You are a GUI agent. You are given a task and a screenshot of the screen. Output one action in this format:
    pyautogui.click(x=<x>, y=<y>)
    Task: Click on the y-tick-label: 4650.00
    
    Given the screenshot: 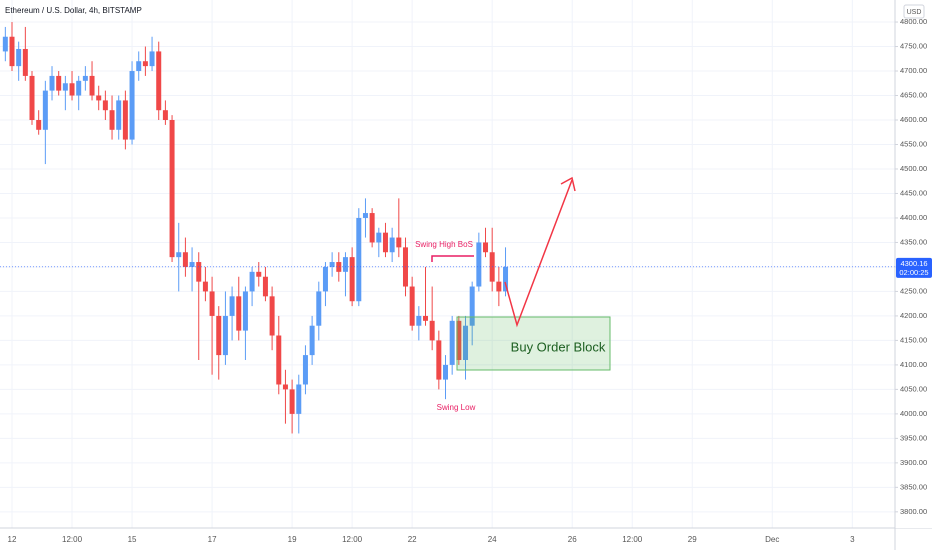 What is the action you would take?
    pyautogui.click(x=913, y=94)
    